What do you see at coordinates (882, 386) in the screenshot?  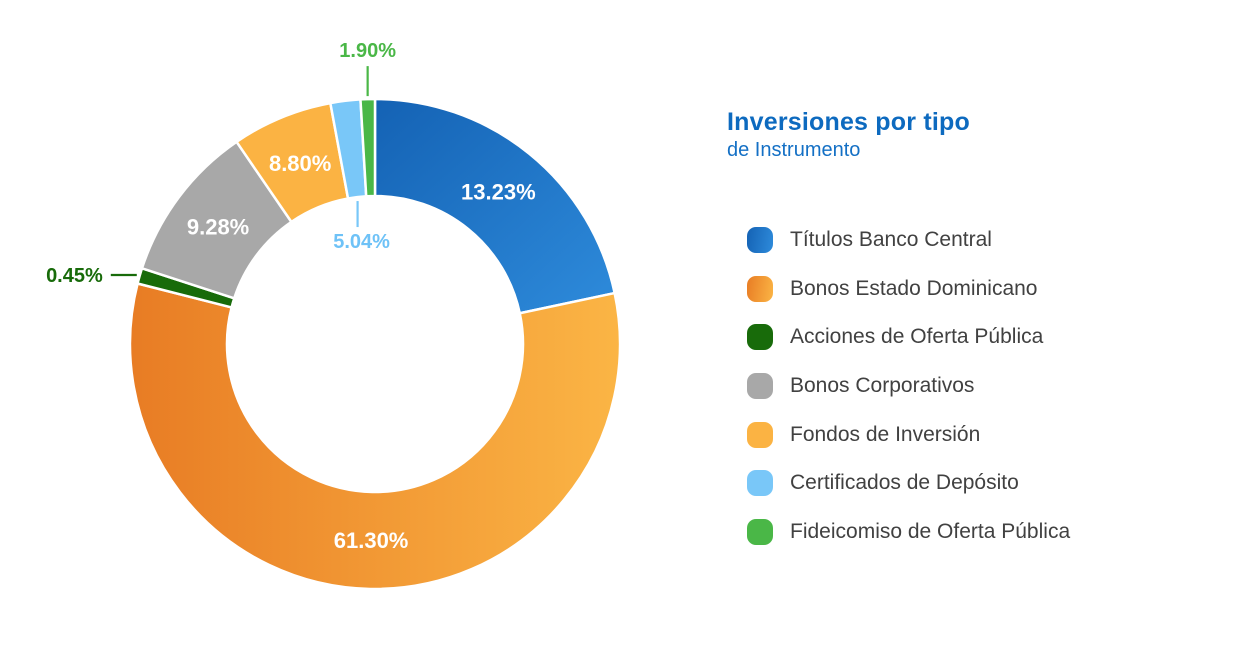 I see `legend-label: Bonos Corporativos` at bounding box center [882, 386].